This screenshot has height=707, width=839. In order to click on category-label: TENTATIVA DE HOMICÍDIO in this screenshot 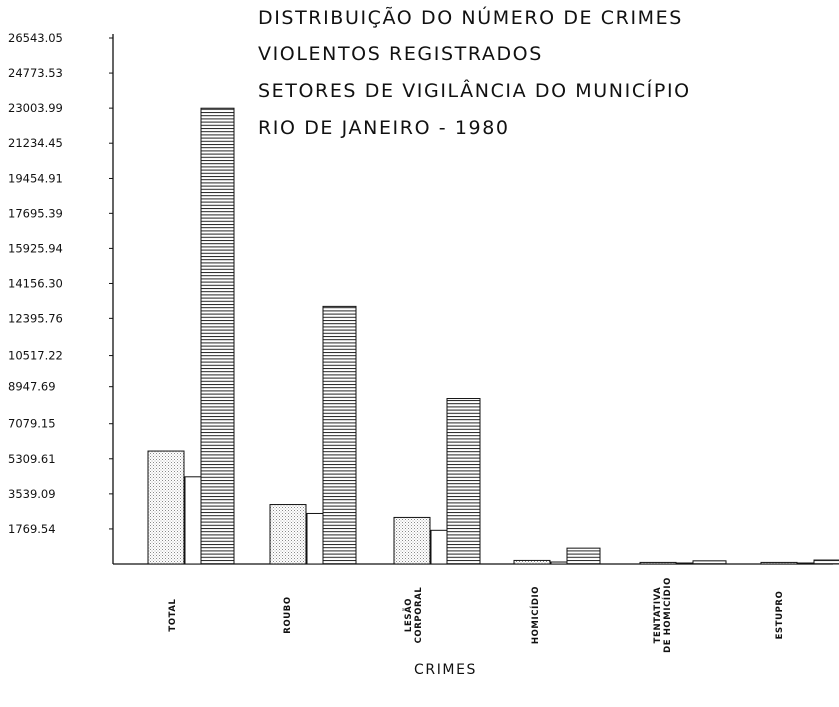, I will do `click(663, 615)`.